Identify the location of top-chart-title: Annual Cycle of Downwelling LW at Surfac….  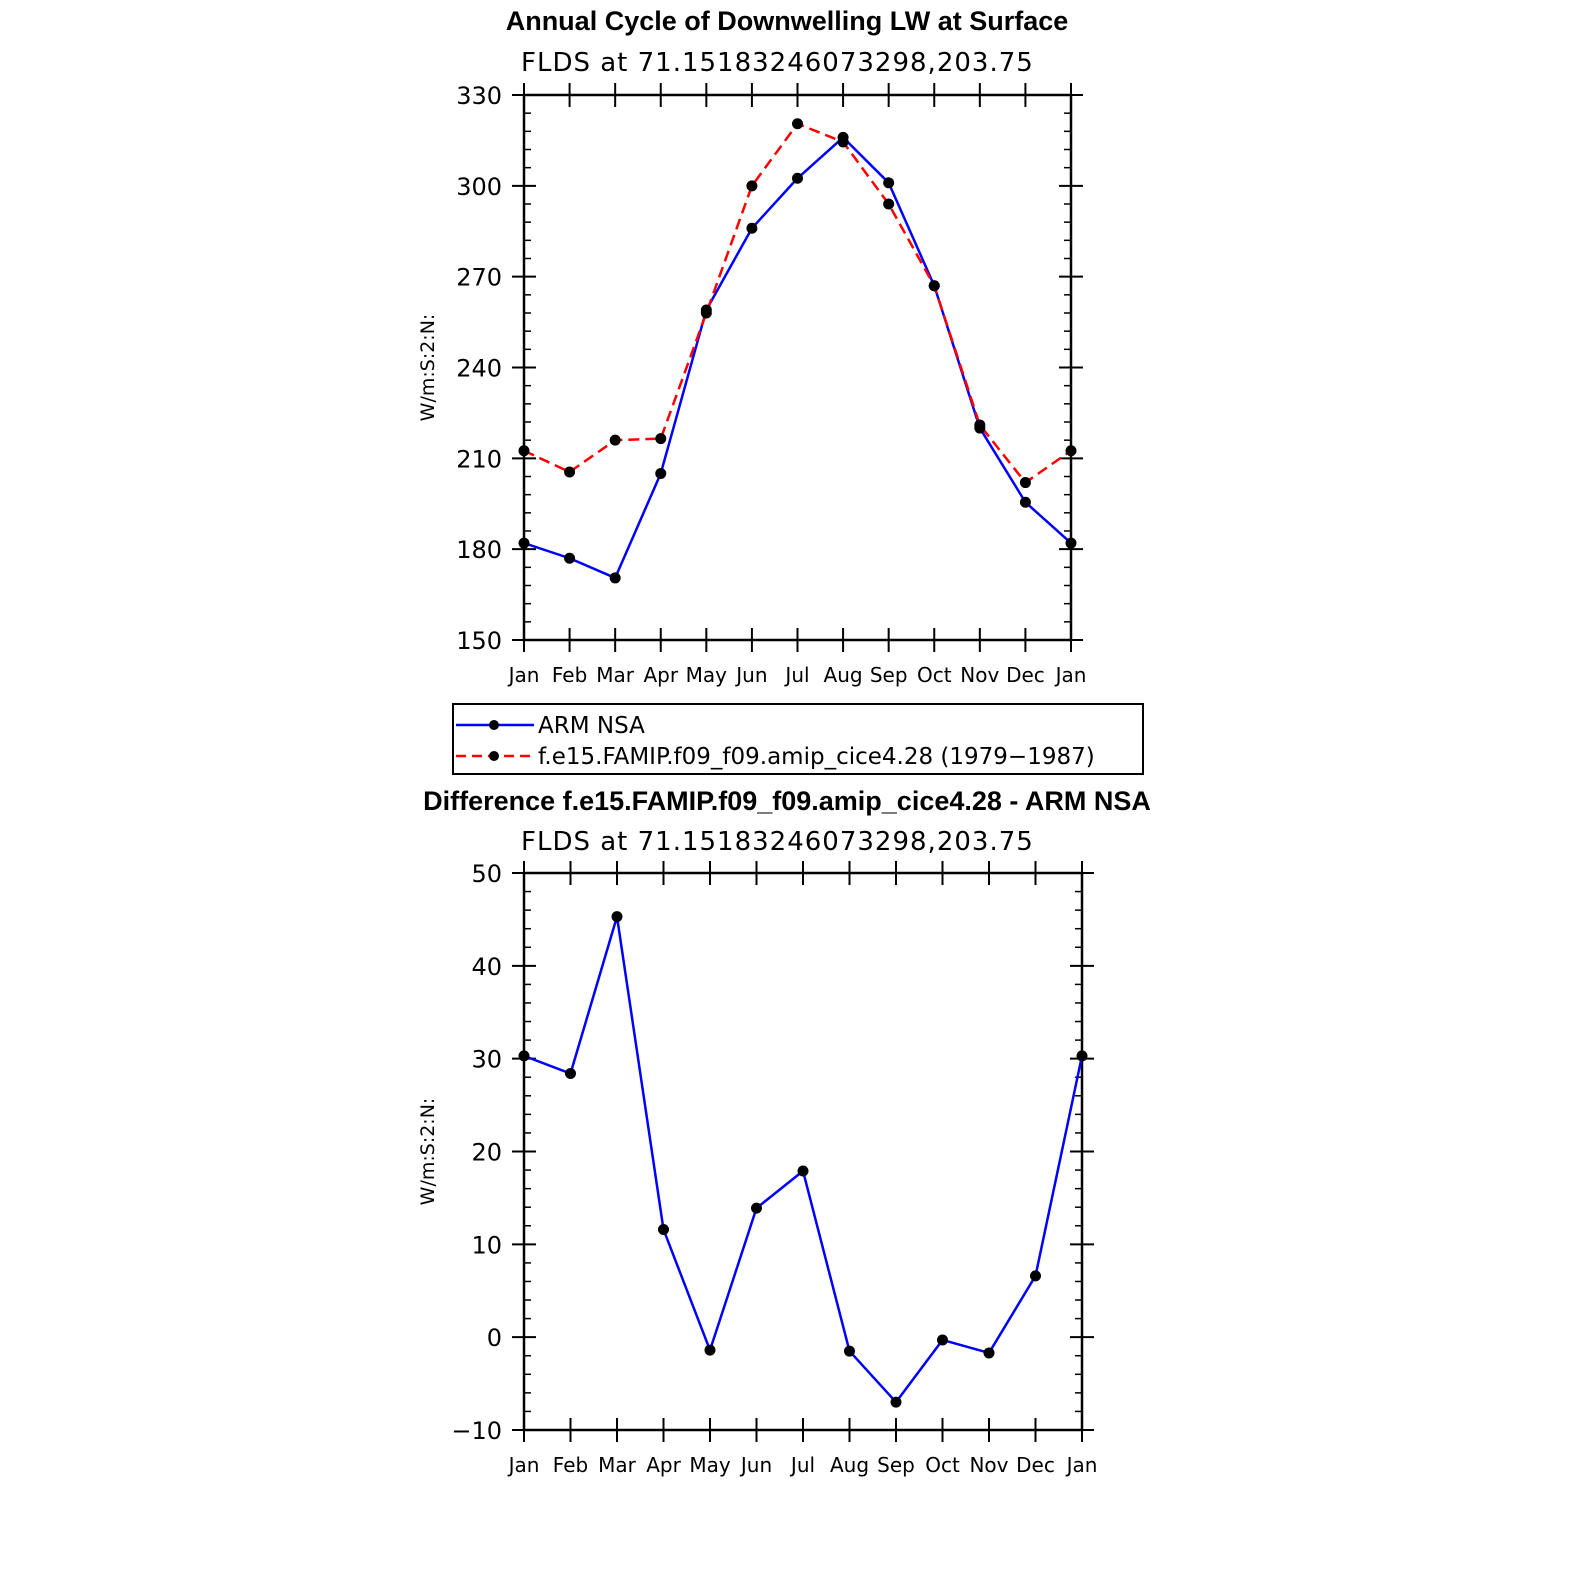
(787, 21).